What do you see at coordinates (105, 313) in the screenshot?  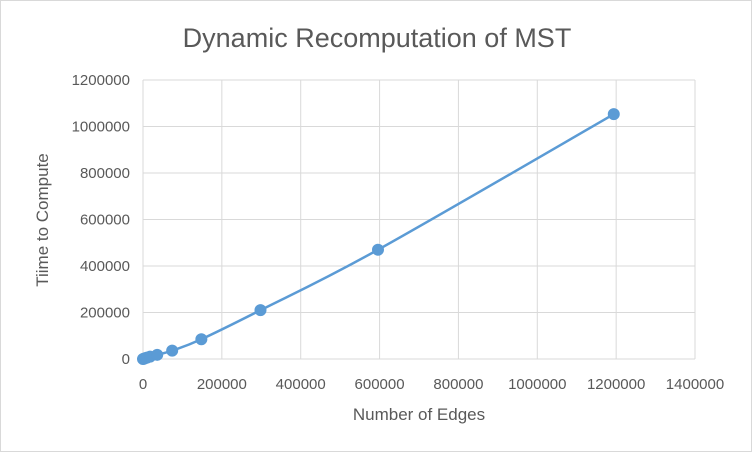 I see `y-tick-label: 200000` at bounding box center [105, 313].